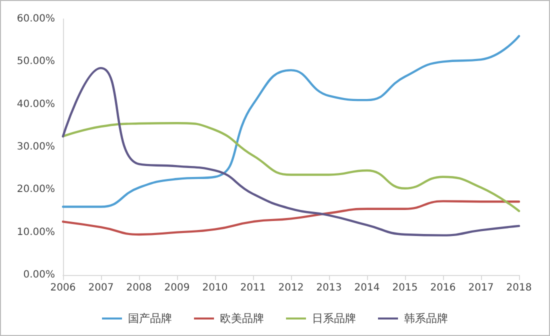  Describe the element at coordinates (519, 288) in the screenshot. I see `x-tick-label: 2018` at that location.